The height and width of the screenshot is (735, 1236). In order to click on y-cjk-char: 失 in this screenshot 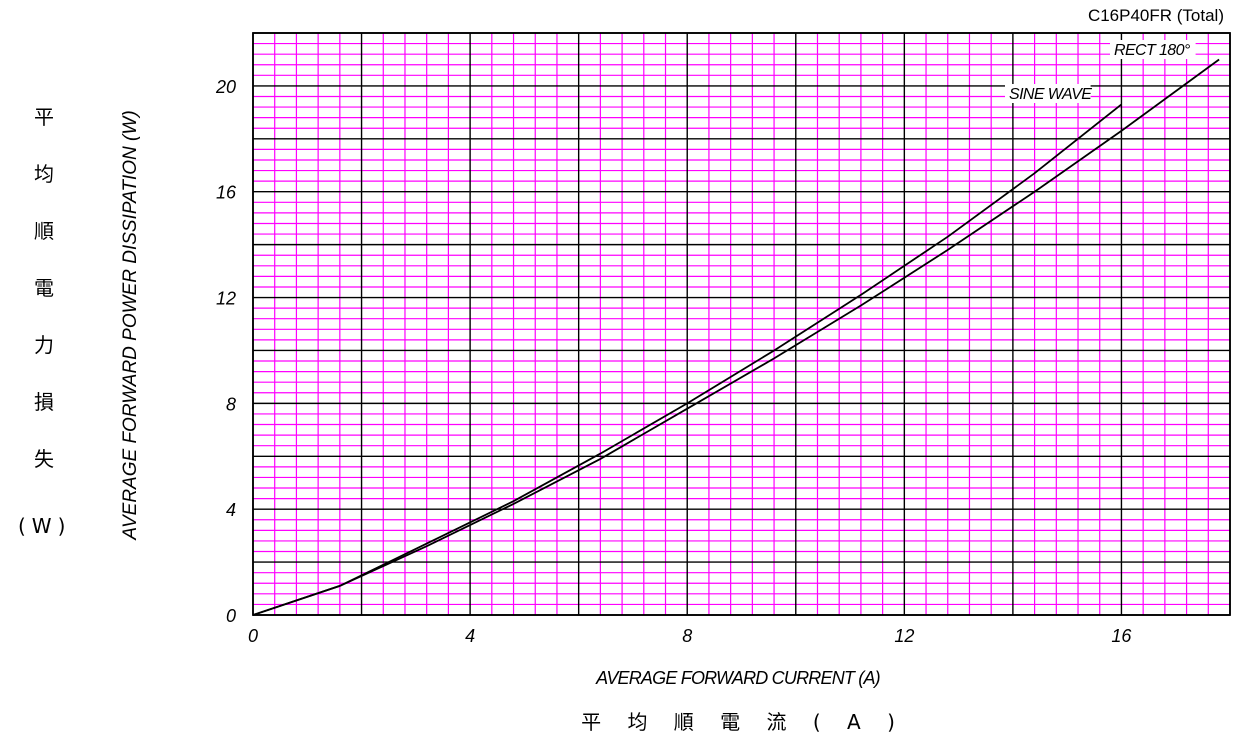, I will do `click(44, 459)`.